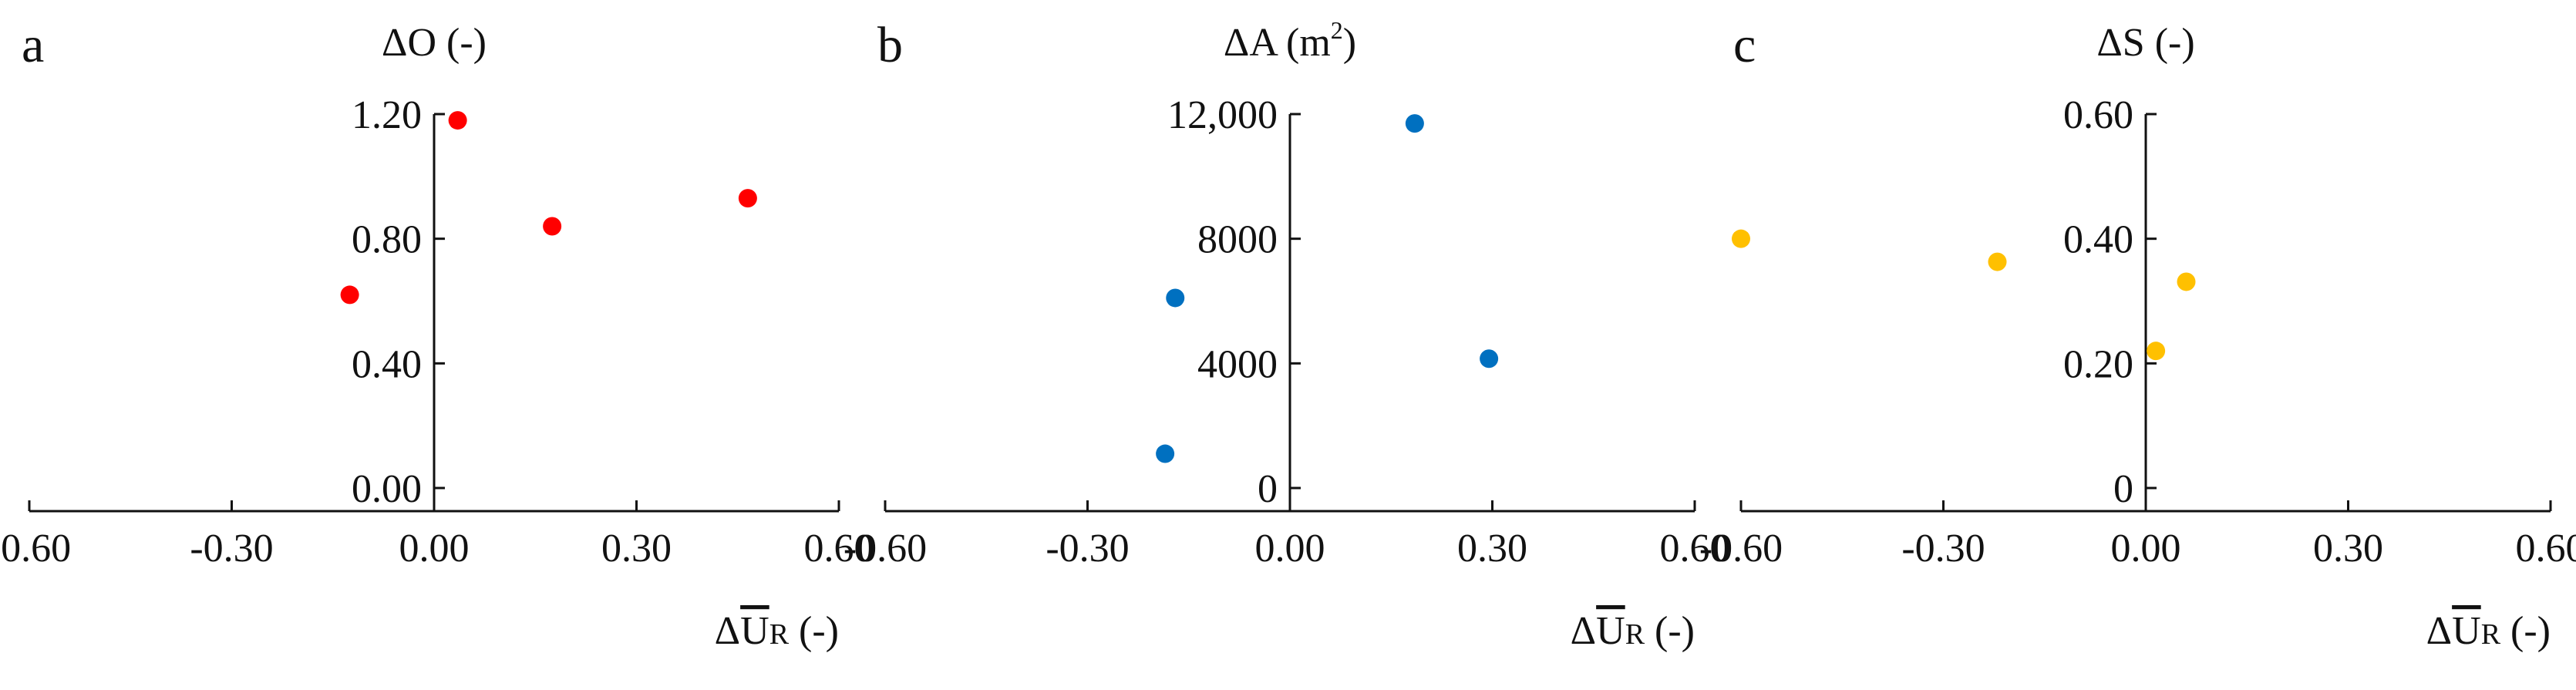 The width and height of the screenshot is (2576, 690). What do you see at coordinates (1744, 45) in the screenshot?
I see `panel-letter: c` at bounding box center [1744, 45].